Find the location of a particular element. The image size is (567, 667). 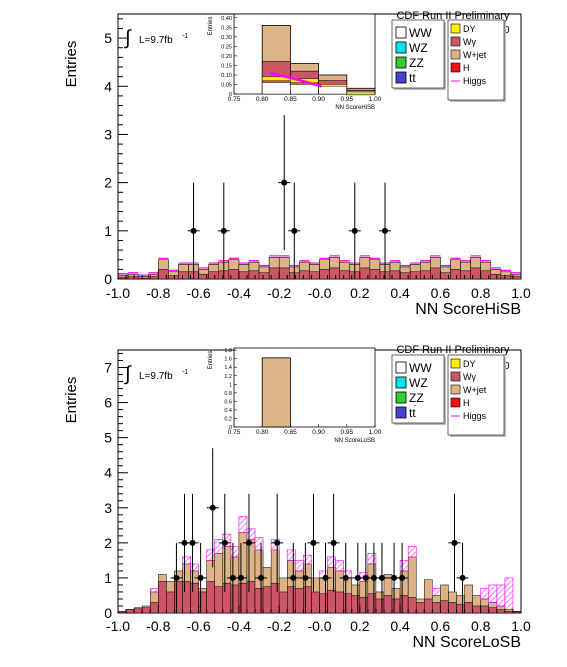

chart-title: CDF Run II Preliminary is located at coordinates (453, 350).